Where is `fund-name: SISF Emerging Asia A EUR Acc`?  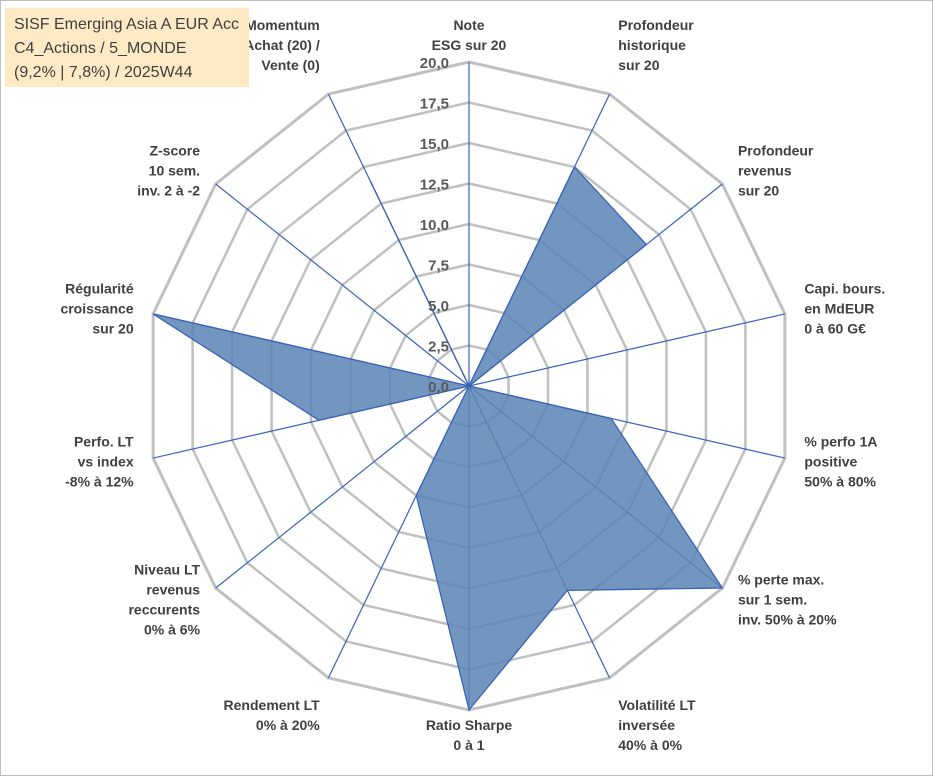 fund-name: SISF Emerging Asia A EUR Acc is located at coordinates (126, 24).